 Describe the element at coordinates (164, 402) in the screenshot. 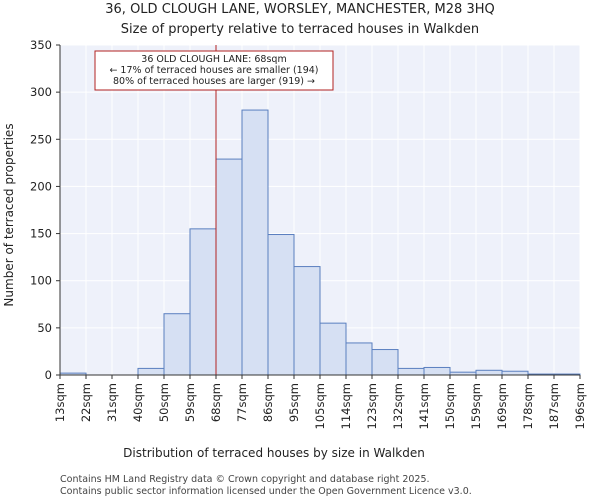

I see `x-tick-label: 50sqm` at that location.